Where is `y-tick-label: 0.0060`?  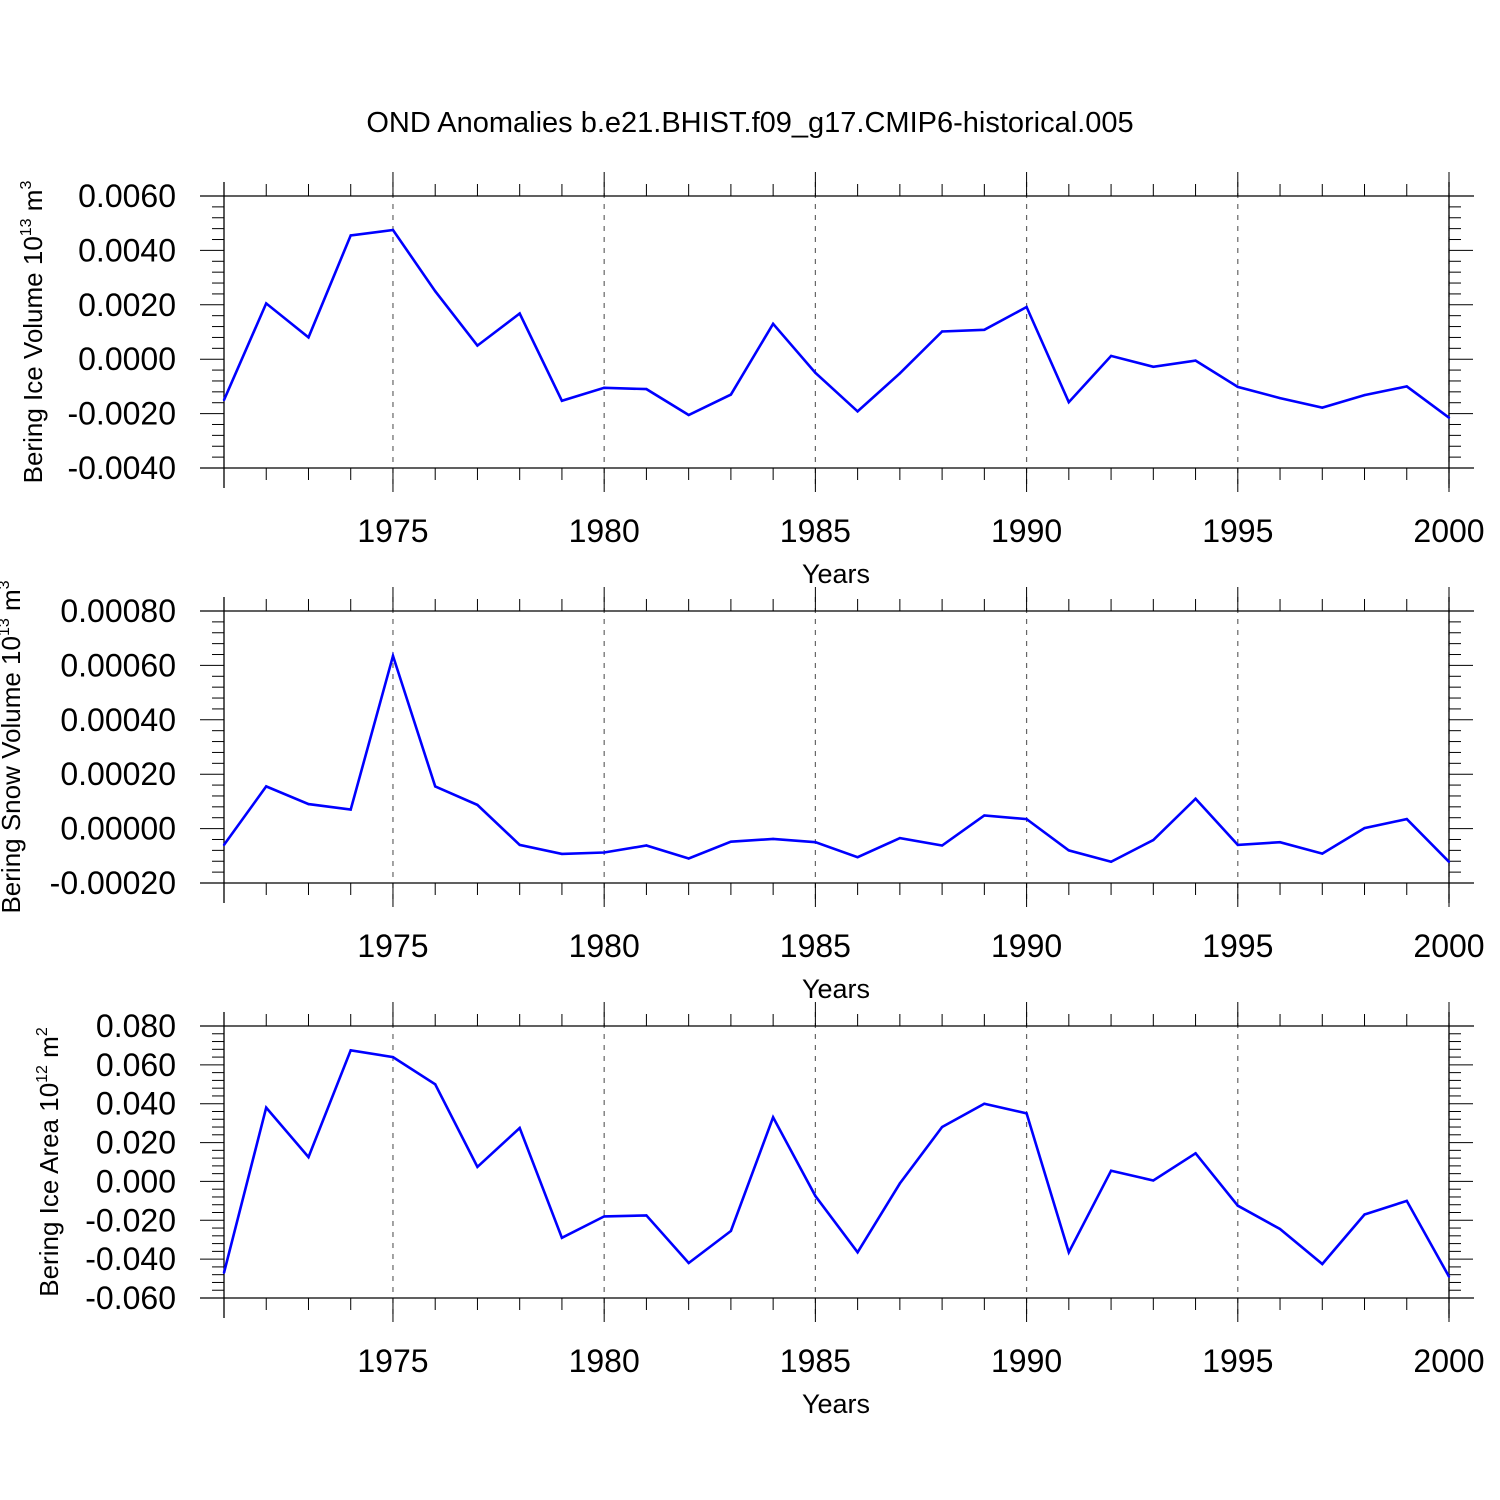
y-tick-label: 0.0060 is located at coordinates (127, 196).